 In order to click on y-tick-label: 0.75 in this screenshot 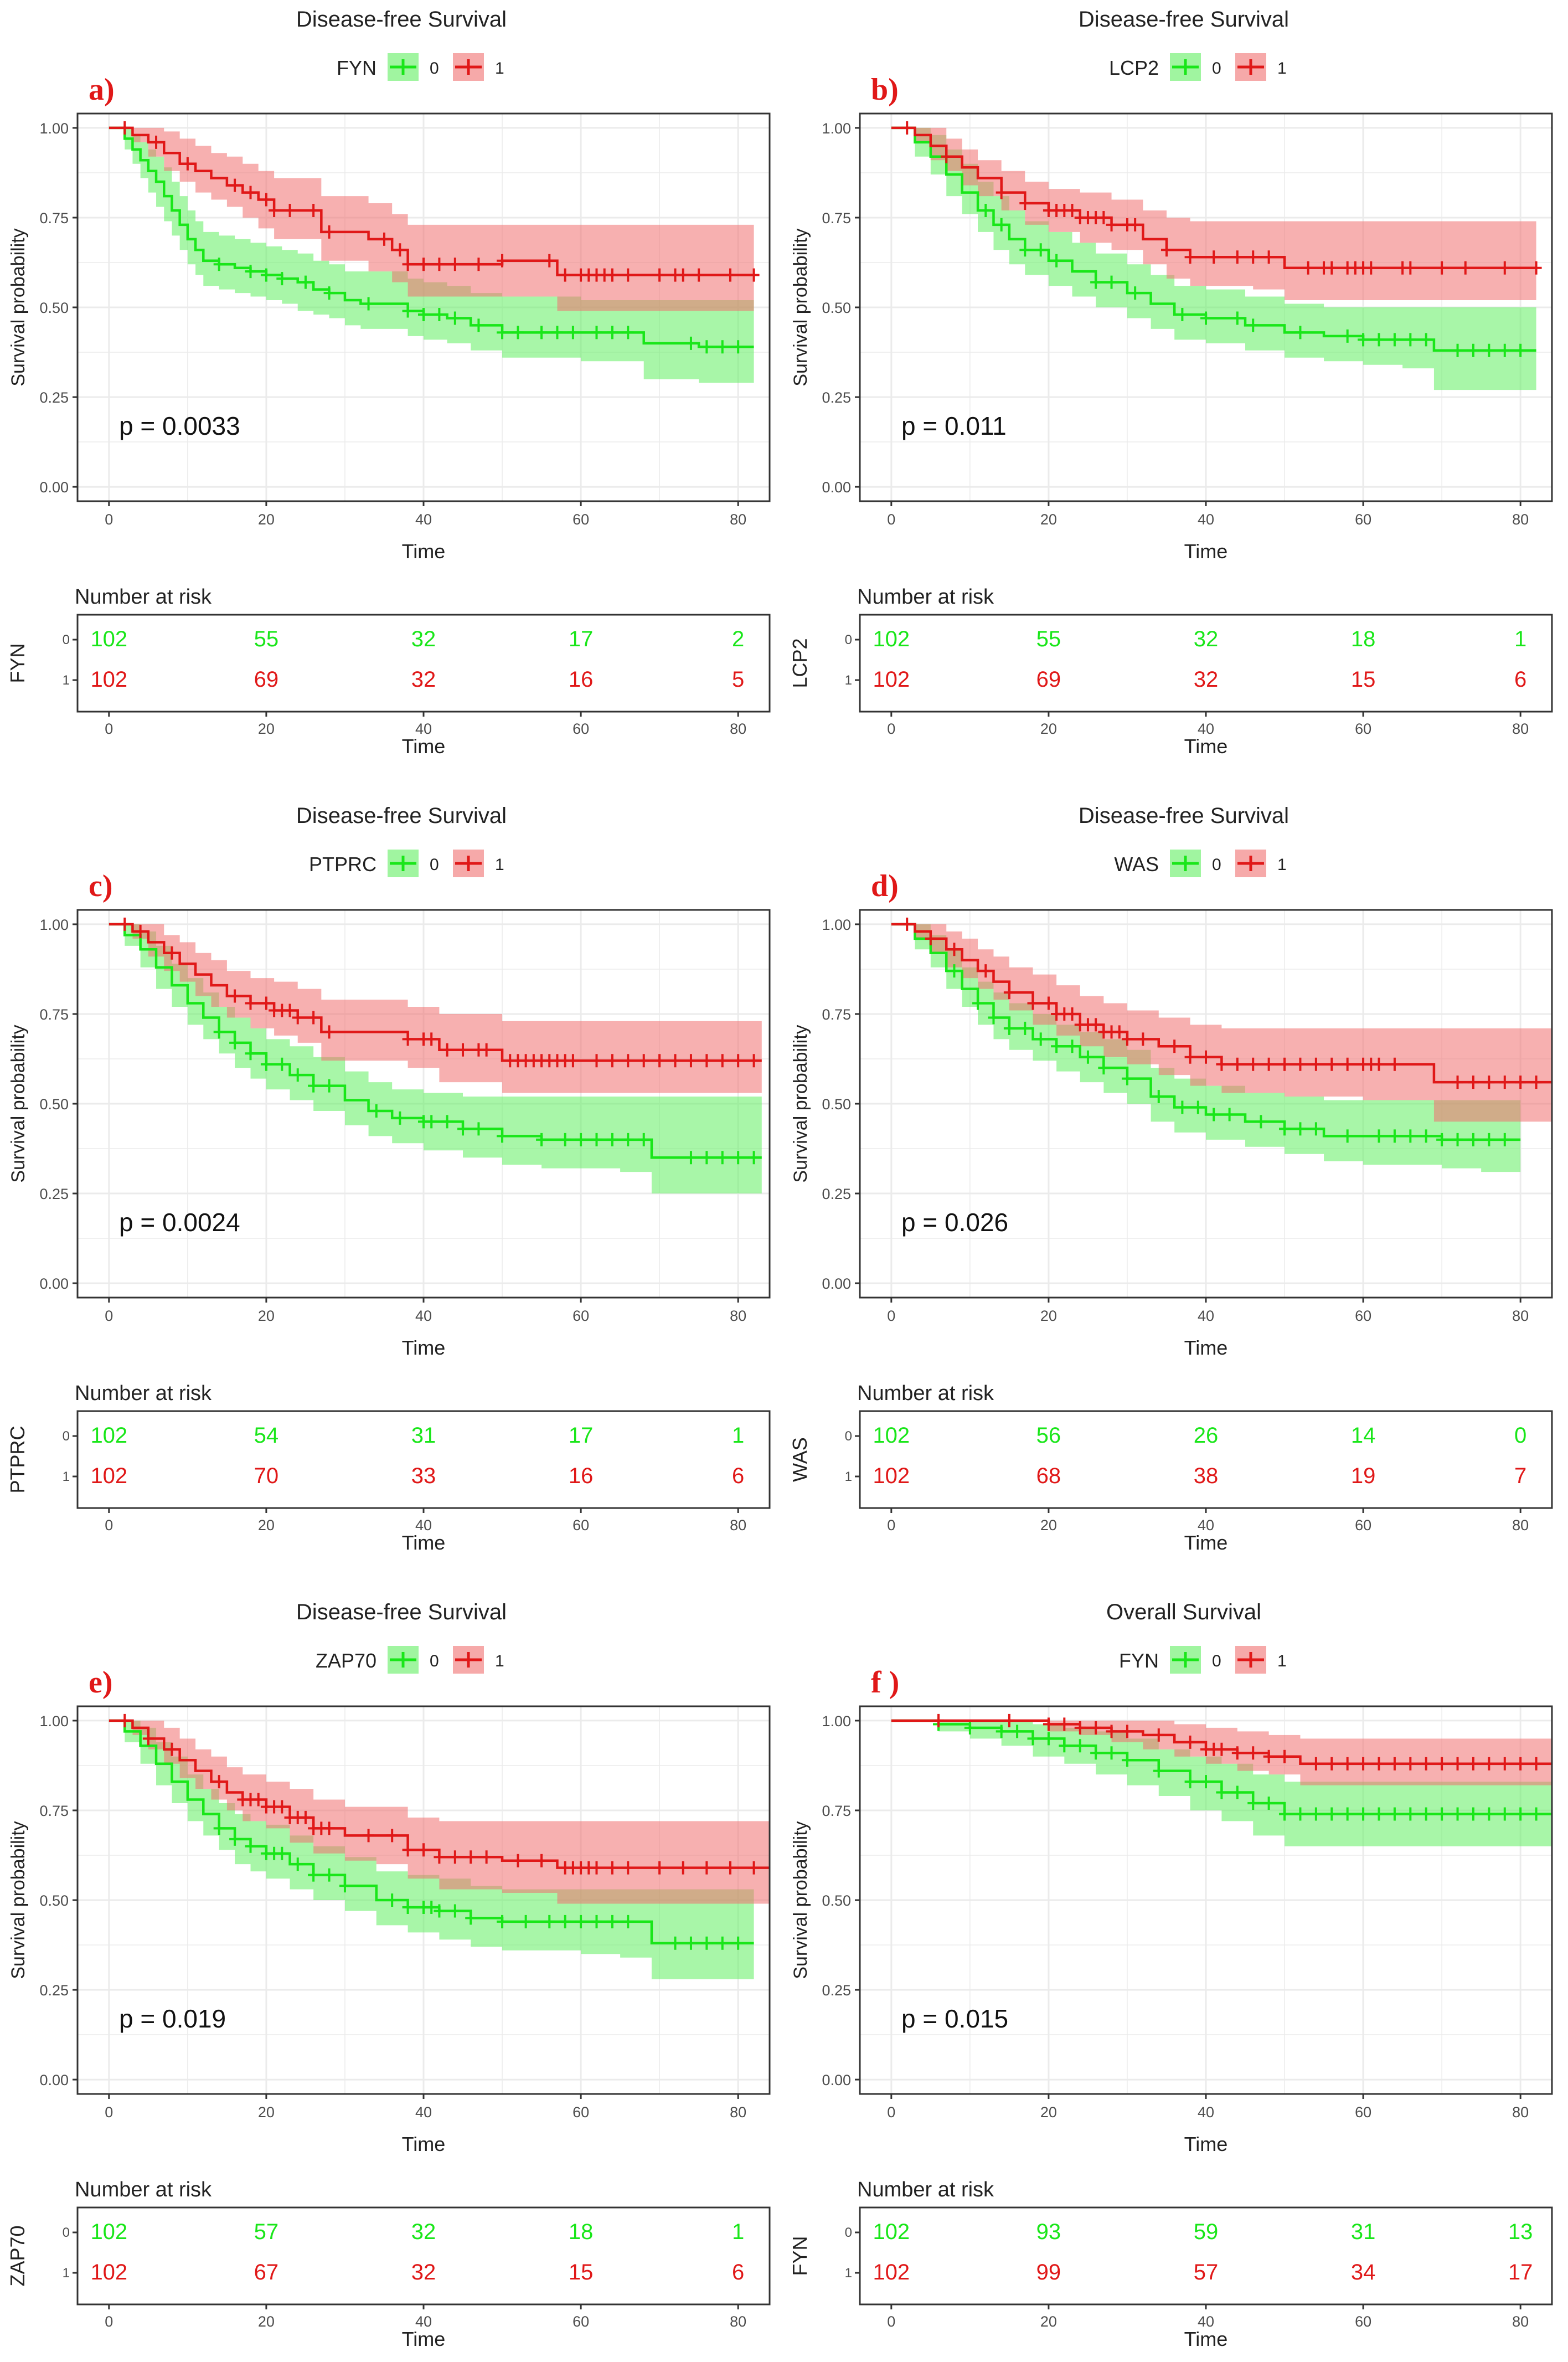, I will do `click(54, 1014)`.